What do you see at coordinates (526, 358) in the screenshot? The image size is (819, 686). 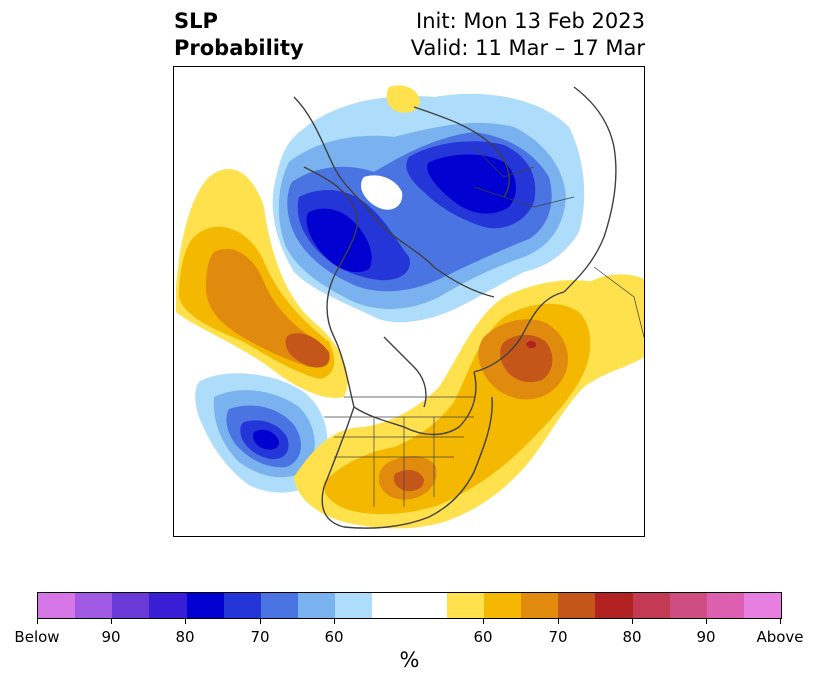 I see `atlantic-above-peak` at bounding box center [526, 358].